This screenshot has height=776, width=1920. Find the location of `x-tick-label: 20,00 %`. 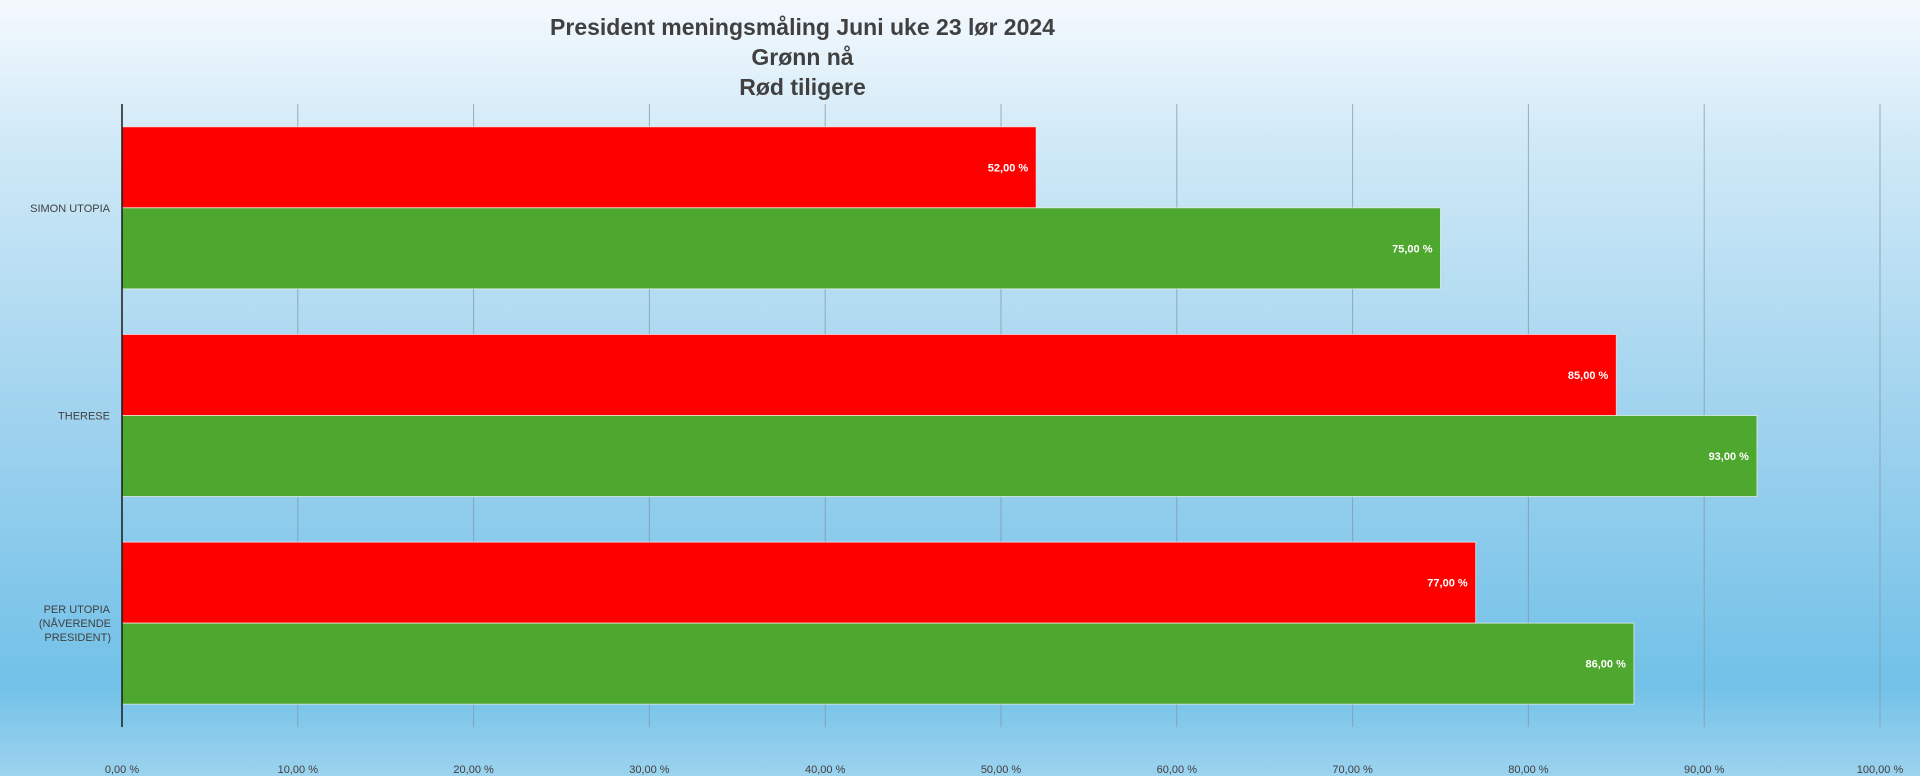

x-tick-label: 20,00 % is located at coordinates (473, 770).